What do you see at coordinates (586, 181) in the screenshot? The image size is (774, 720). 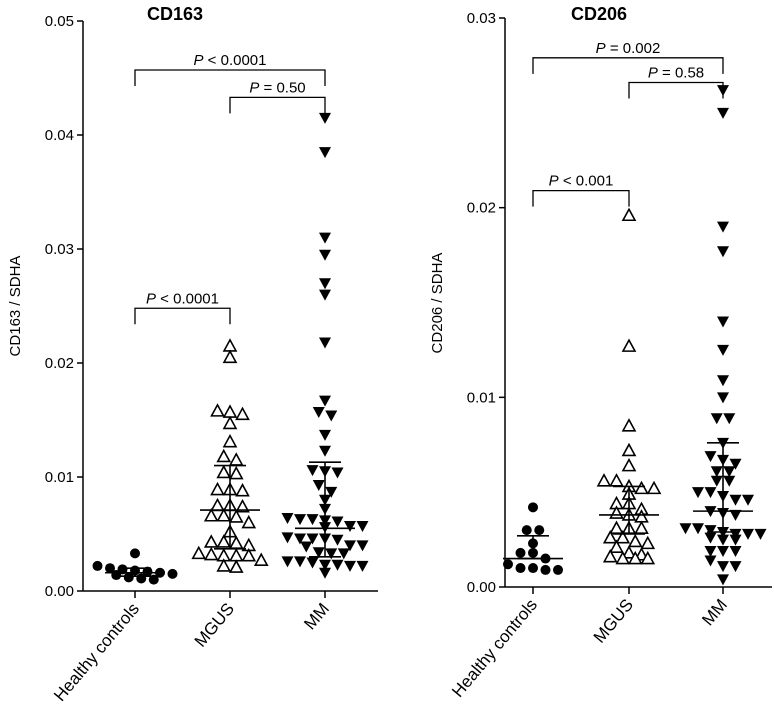 I see `p-value: < 0.001` at bounding box center [586, 181].